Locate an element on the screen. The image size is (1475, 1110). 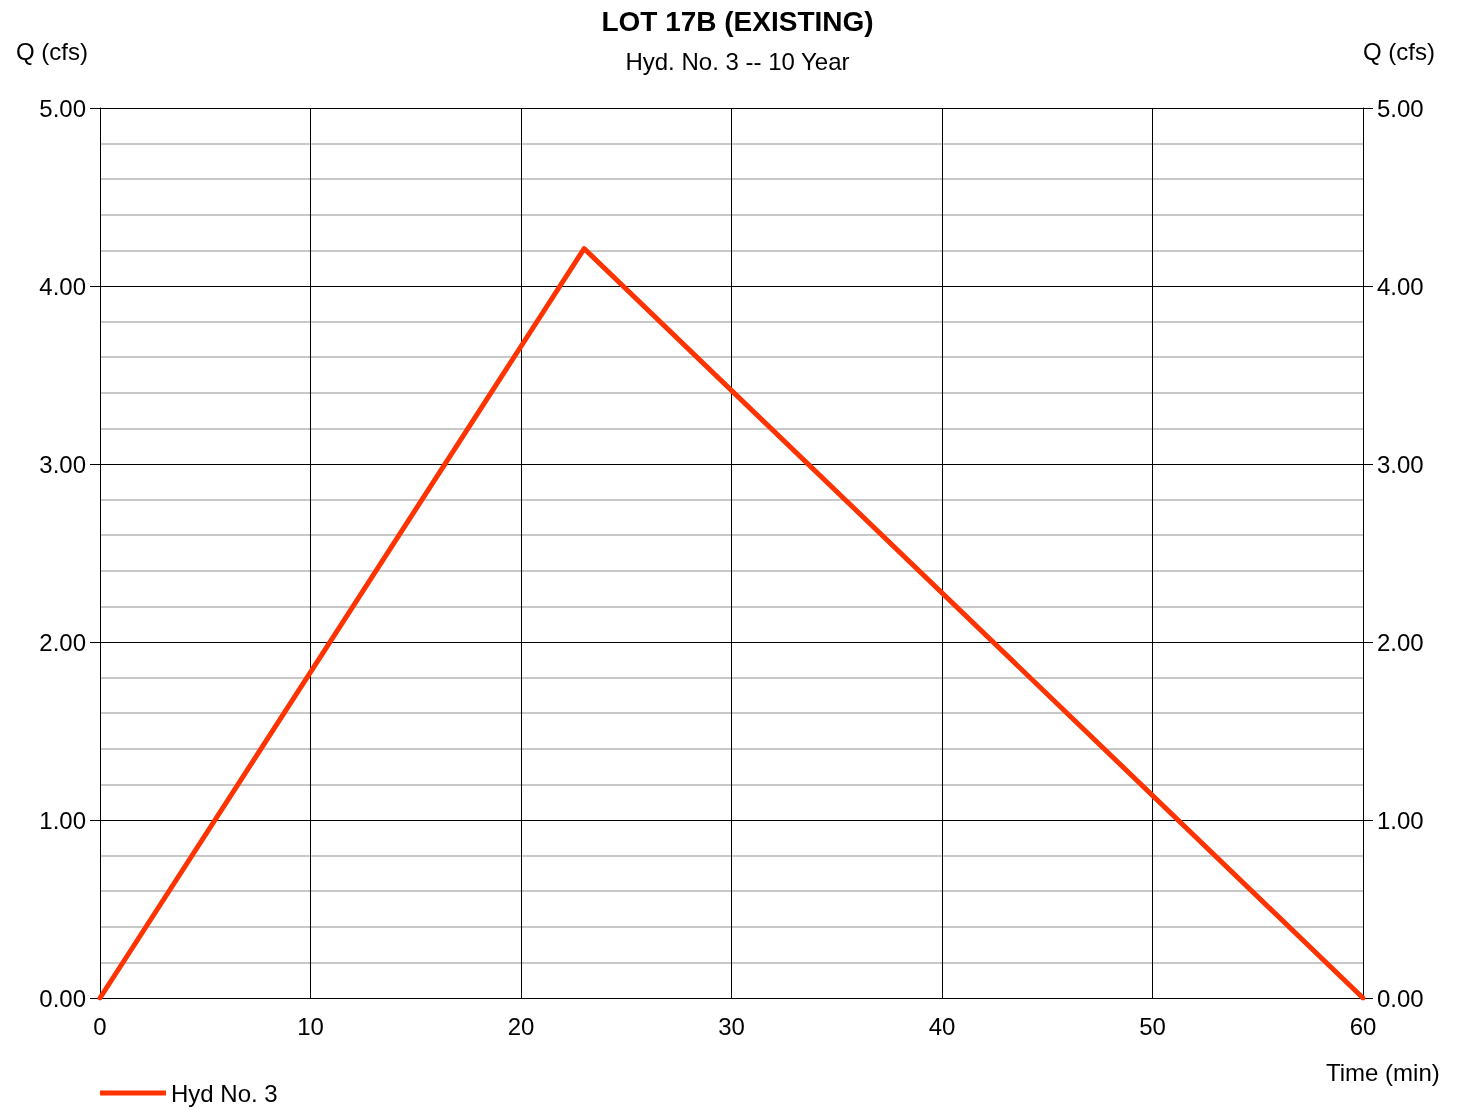
y2-tick-label: 1.00 is located at coordinates (1400, 820).